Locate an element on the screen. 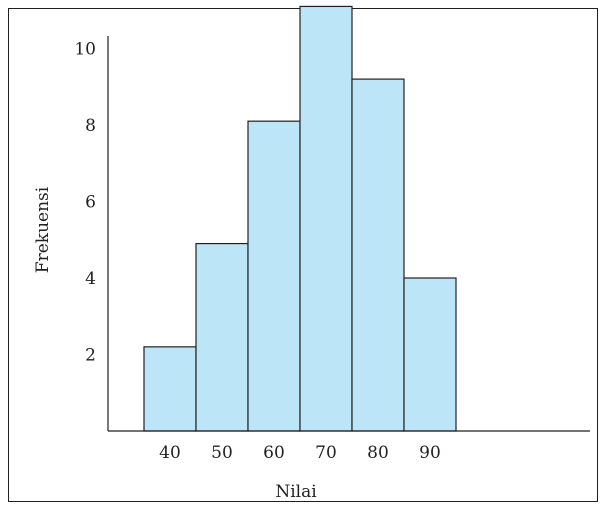  y-tick-label: 8 is located at coordinates (90, 126).